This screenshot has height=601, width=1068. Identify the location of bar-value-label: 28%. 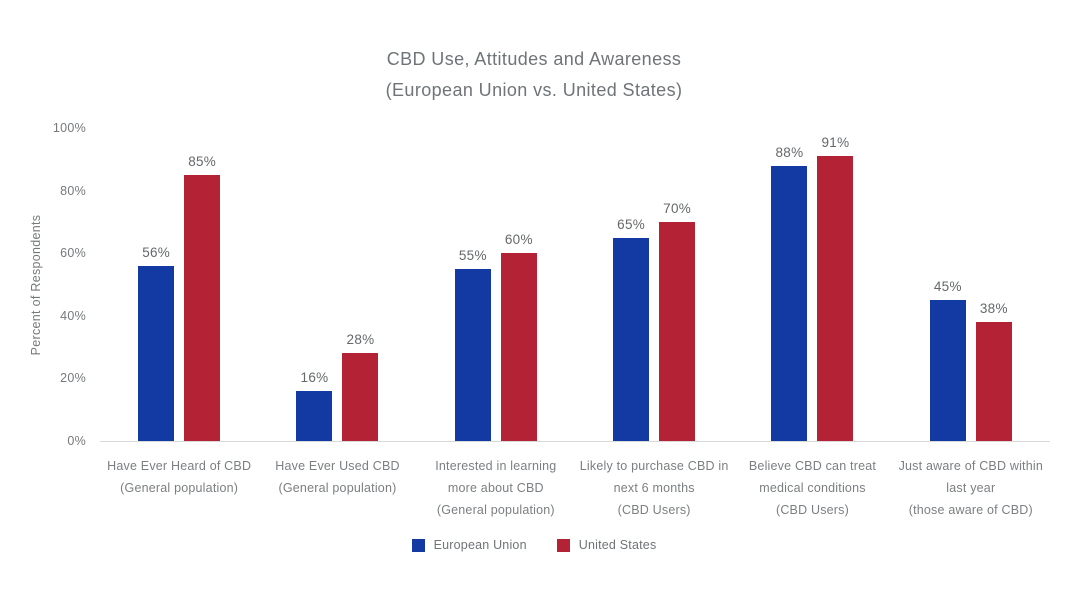
(360, 340).